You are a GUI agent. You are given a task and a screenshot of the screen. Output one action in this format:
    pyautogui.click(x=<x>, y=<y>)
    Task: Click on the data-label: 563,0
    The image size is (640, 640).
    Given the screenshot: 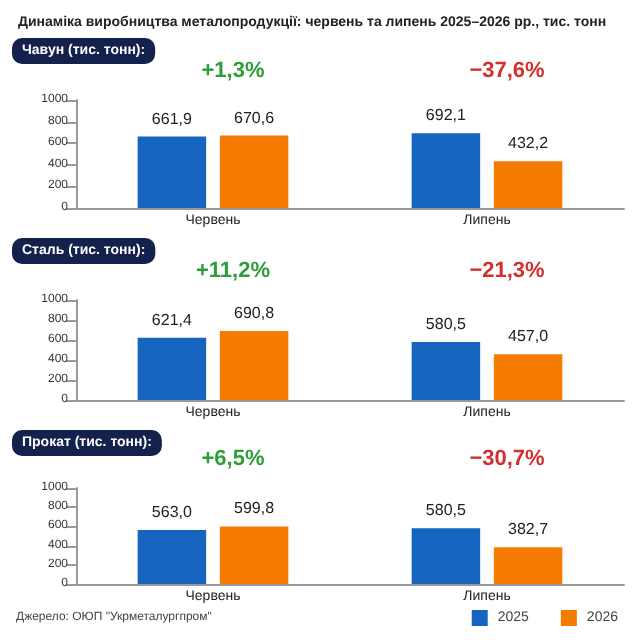 What is the action you would take?
    pyautogui.click(x=172, y=511)
    